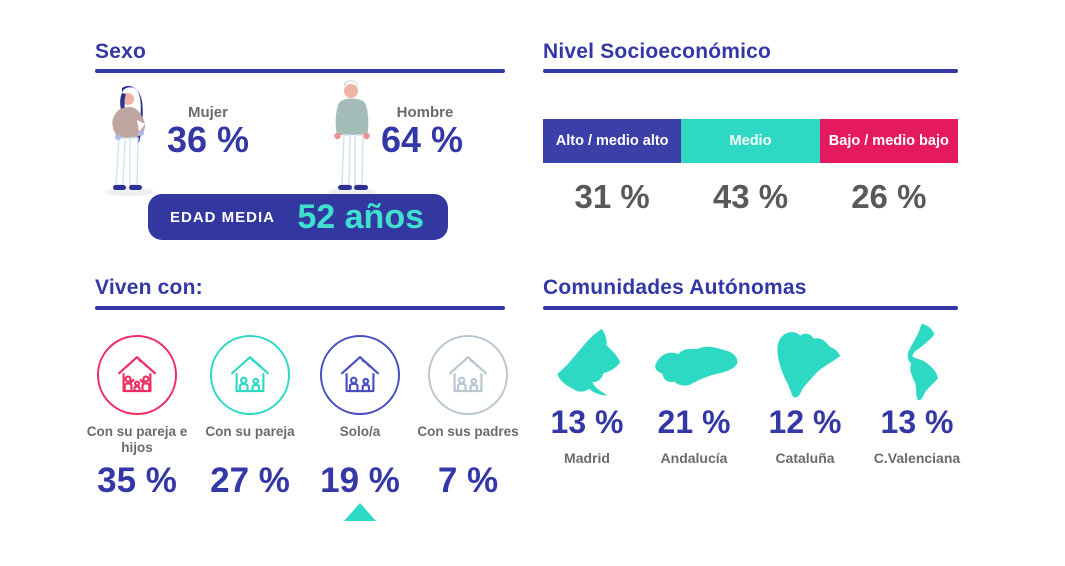 This screenshot has height=566, width=1065. I want to click on andalucia-value: 21 %, so click(694, 422).